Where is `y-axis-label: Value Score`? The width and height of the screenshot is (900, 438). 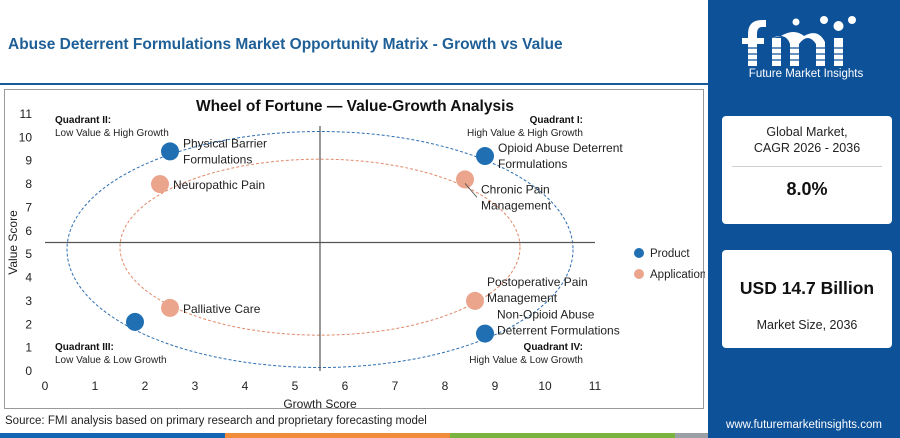 y-axis-label: Value Score is located at coordinates (13, 242).